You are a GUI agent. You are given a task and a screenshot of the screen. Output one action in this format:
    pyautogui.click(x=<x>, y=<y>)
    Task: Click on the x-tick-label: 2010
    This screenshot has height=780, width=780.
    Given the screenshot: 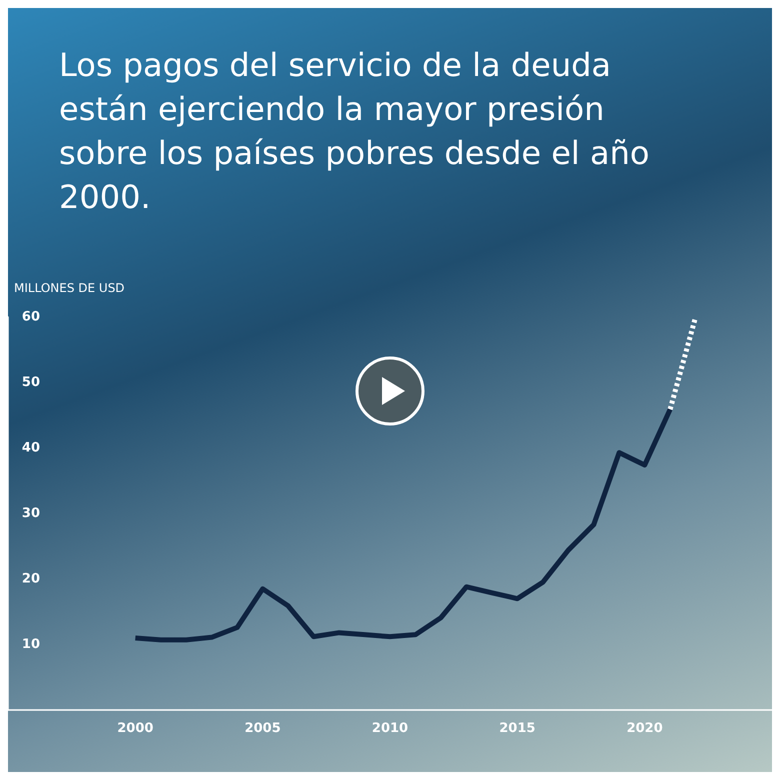 What is the action you would take?
    pyautogui.click(x=390, y=728)
    